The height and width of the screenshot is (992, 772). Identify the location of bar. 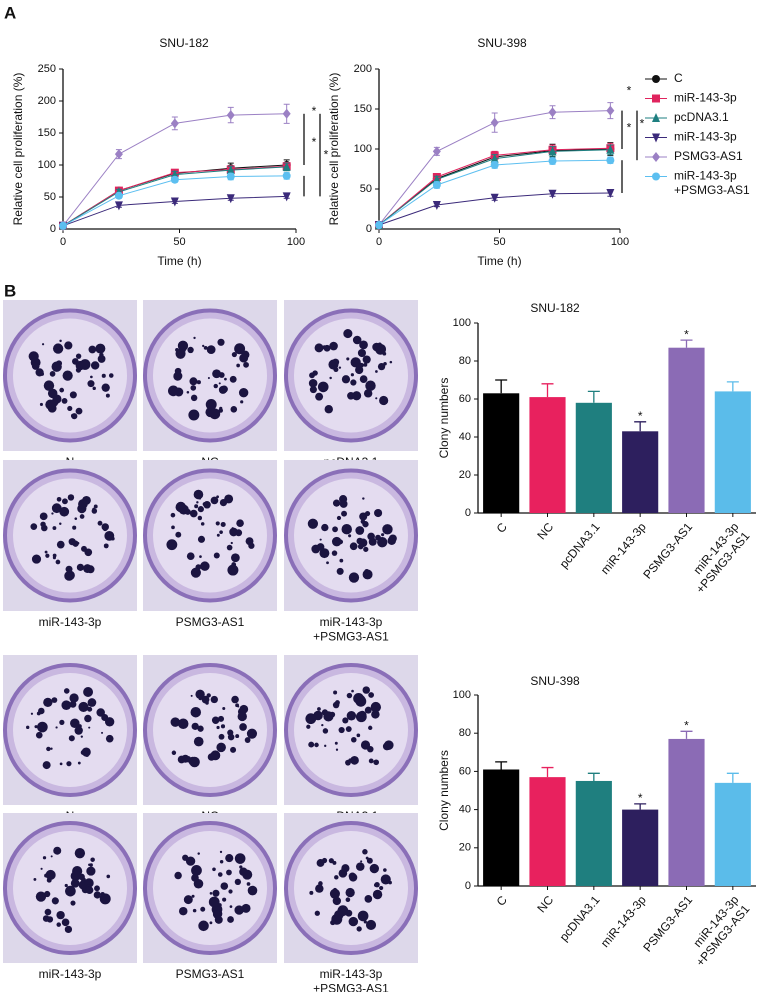
(640, 847).